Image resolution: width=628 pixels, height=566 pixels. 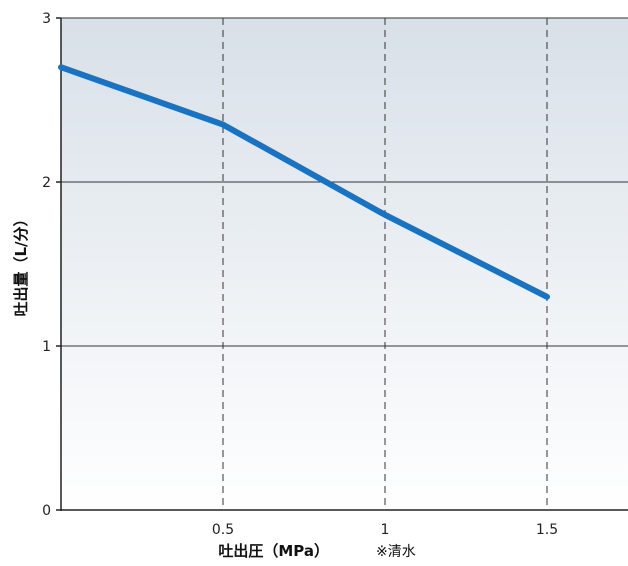 I want to click on x-axis-note: ※清水, so click(x=396, y=552).